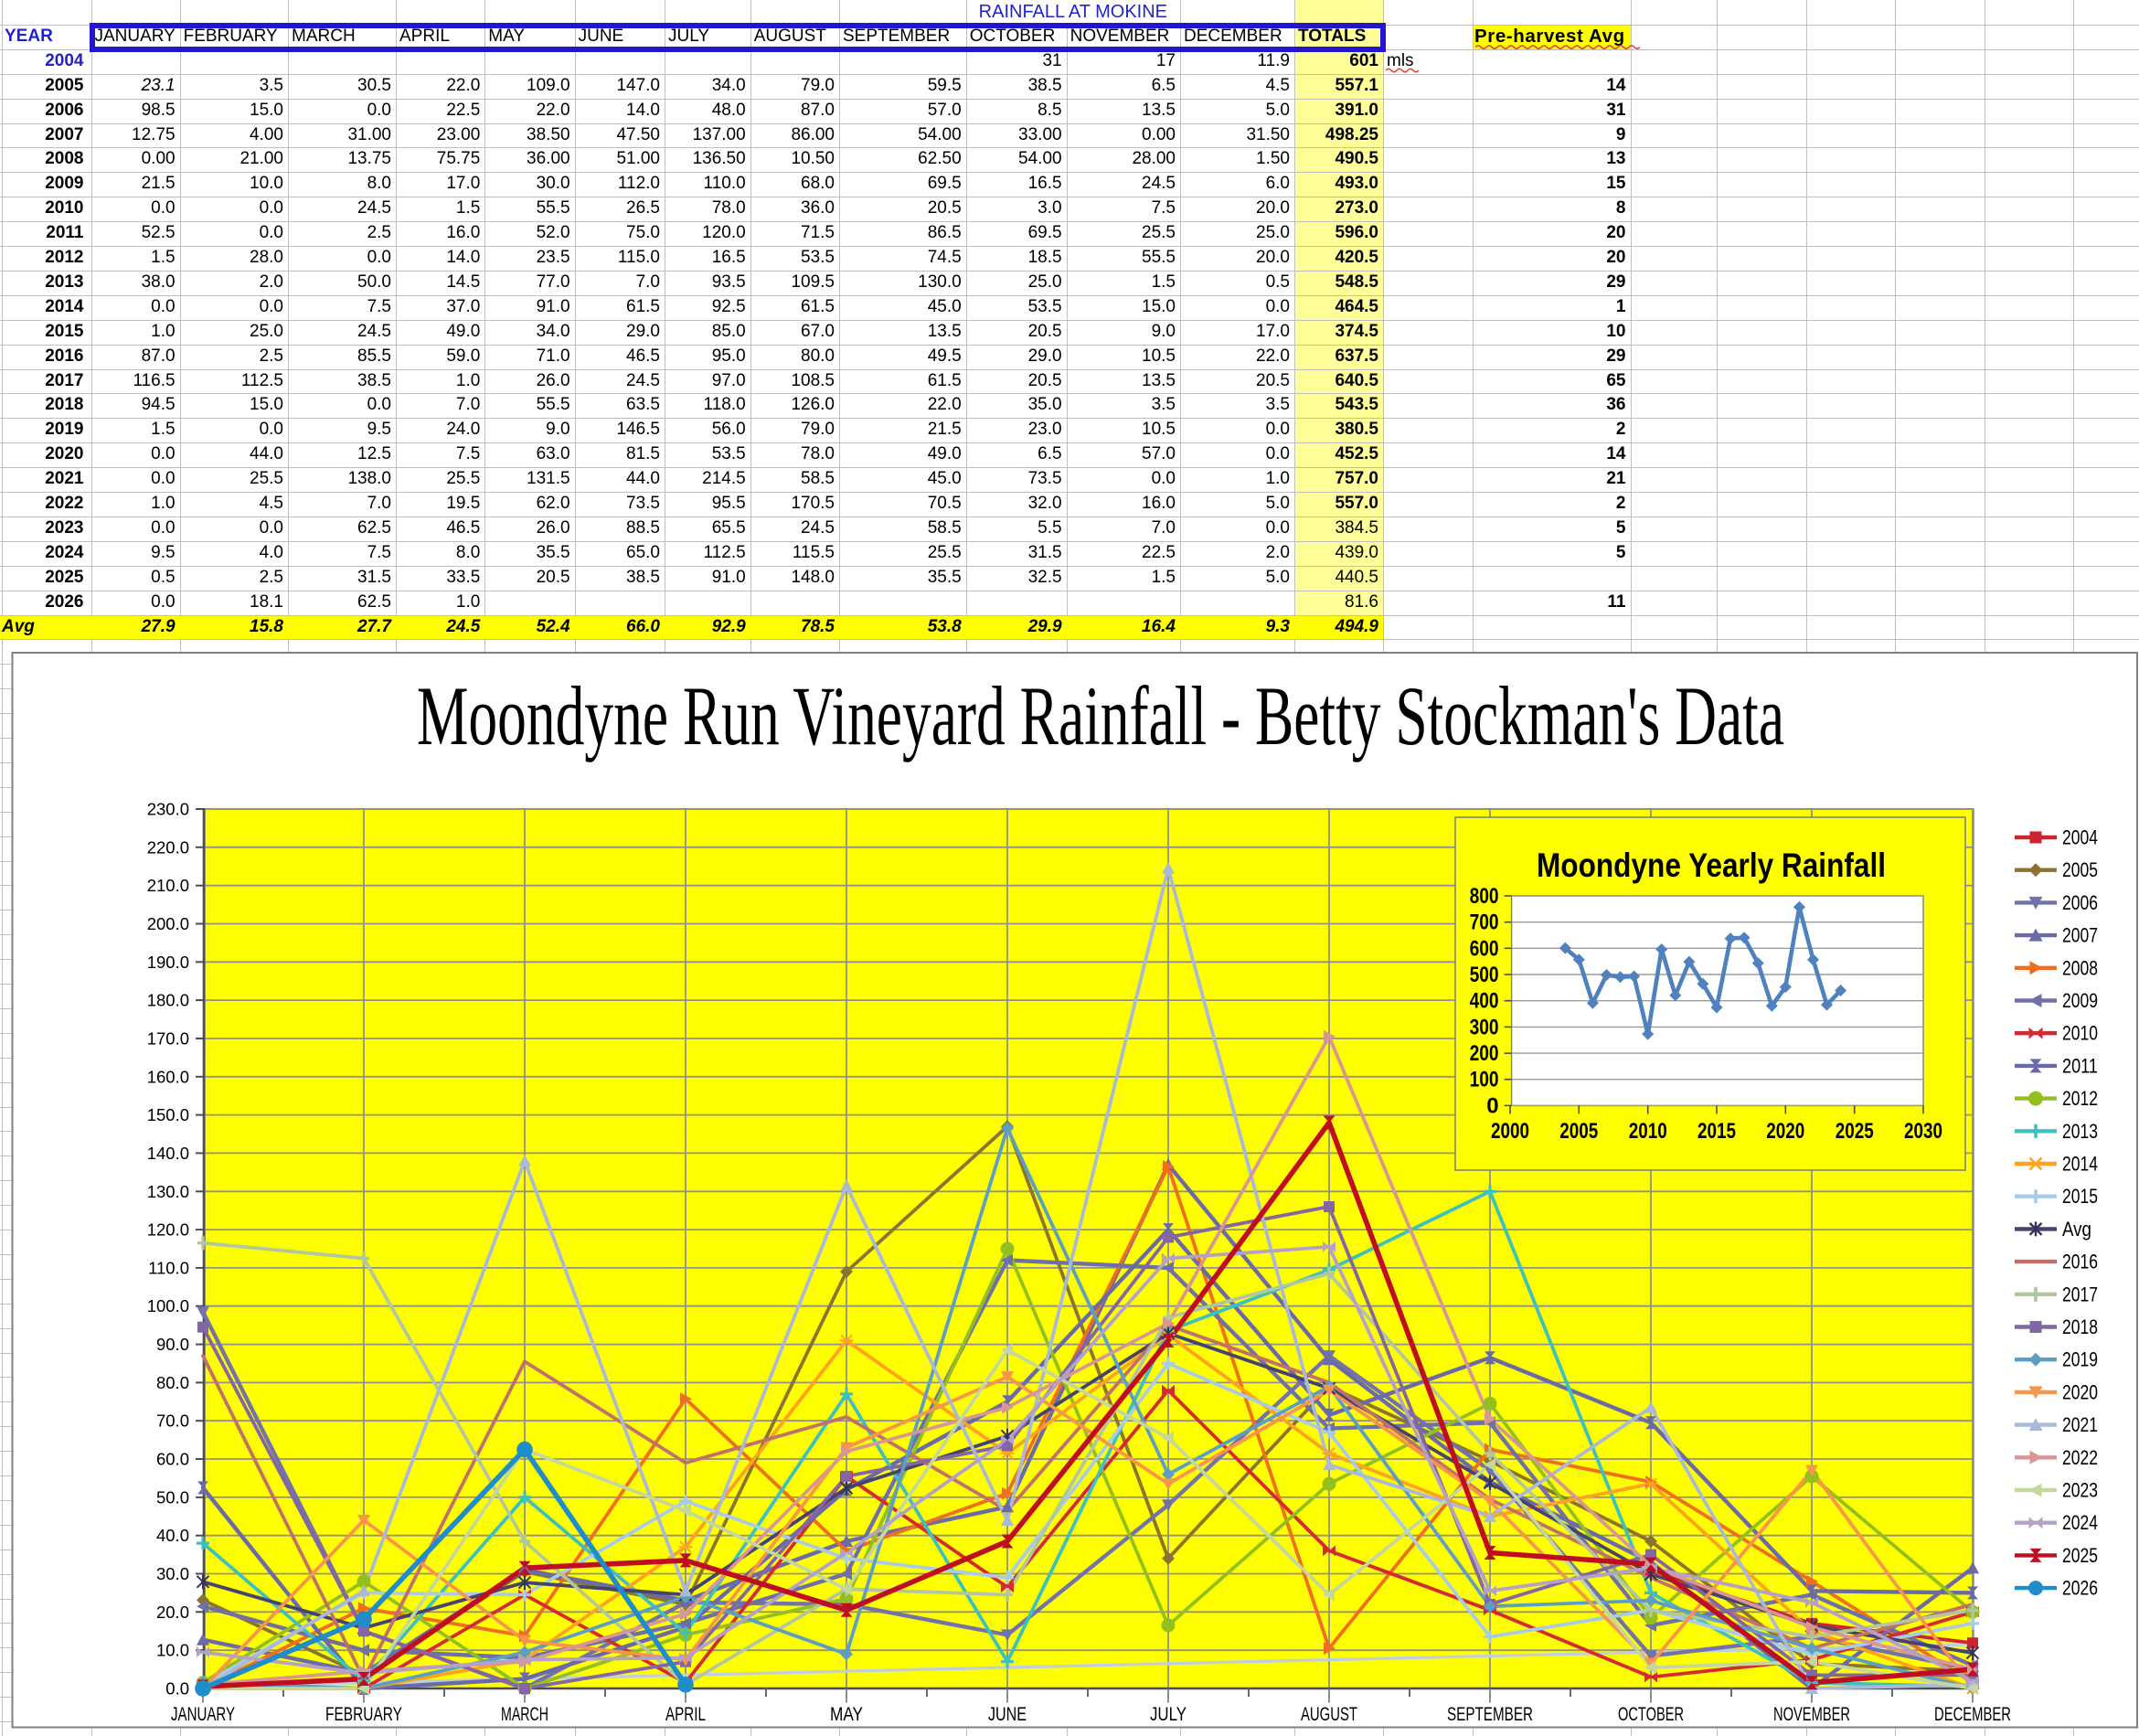 Image resolution: width=2139 pixels, height=1736 pixels. What do you see at coordinates (363, 1714) in the screenshot?
I see `svg-text: FEBRUARY` at bounding box center [363, 1714].